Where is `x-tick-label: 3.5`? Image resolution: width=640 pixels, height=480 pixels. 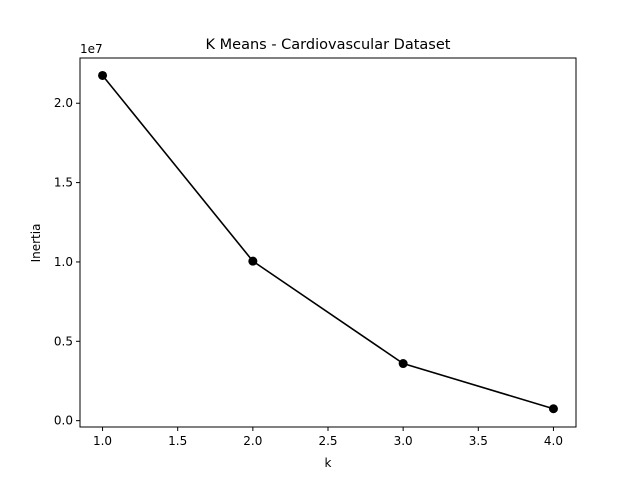 x-tick-label: 3.5 is located at coordinates (478, 441).